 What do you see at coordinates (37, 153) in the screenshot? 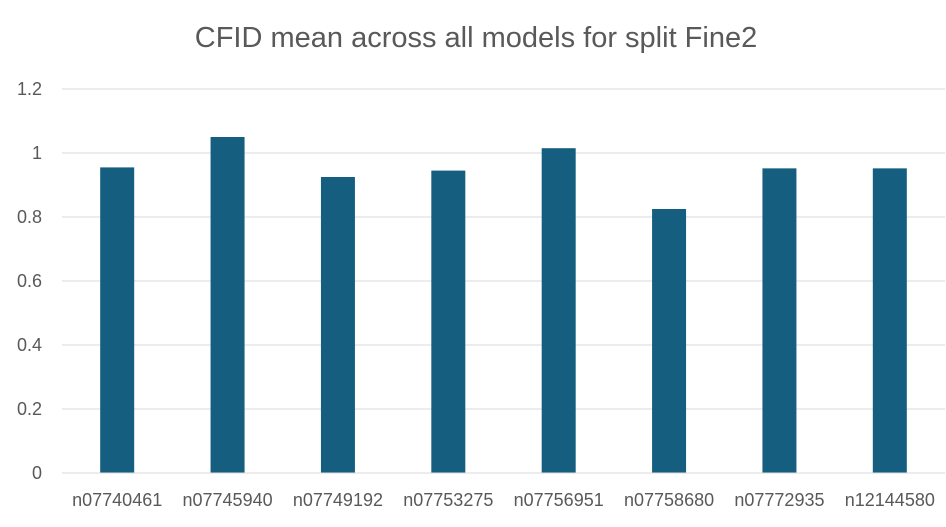
I see `y-tick-label: 1` at bounding box center [37, 153].